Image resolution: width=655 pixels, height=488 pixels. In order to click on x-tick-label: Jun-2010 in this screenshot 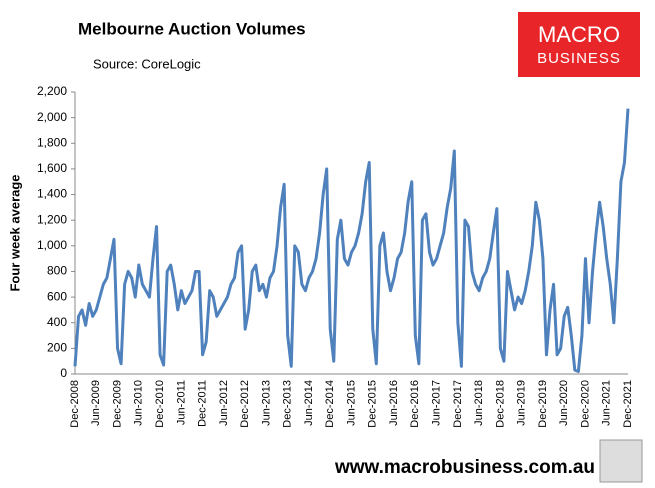, I will do `click(139, 403)`.